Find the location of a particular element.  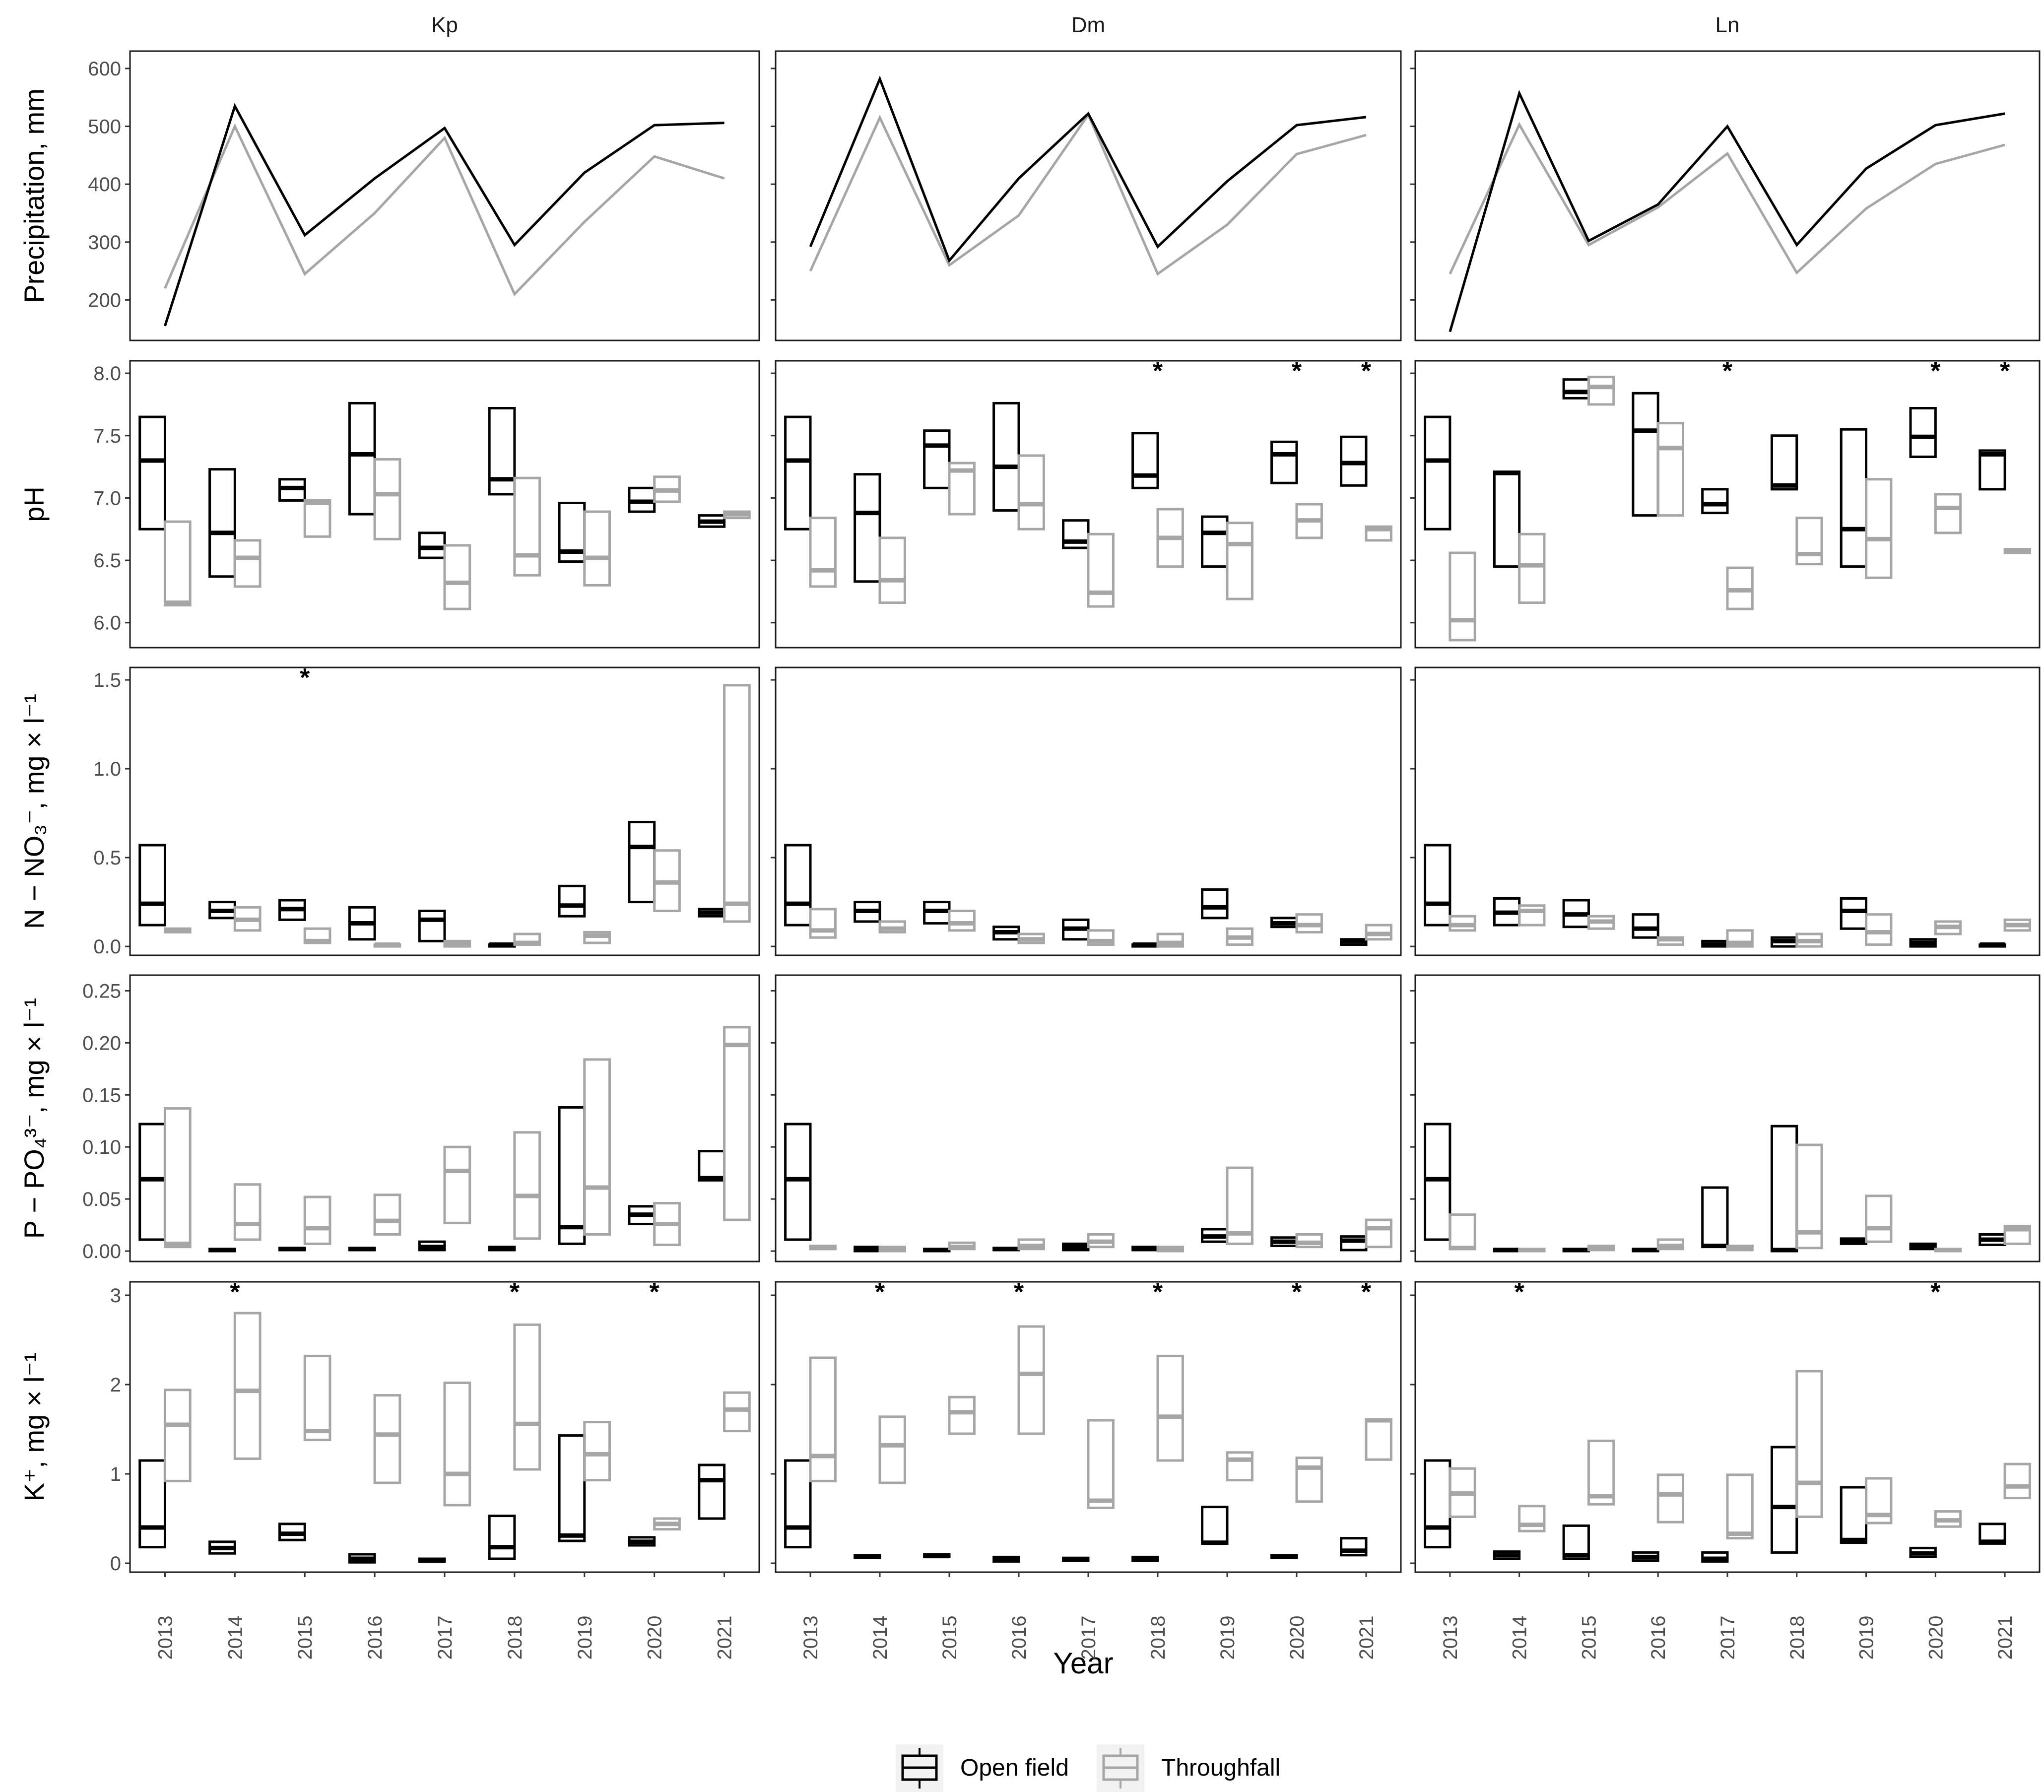

y-tick-label: 0.15 is located at coordinates (101, 1095).